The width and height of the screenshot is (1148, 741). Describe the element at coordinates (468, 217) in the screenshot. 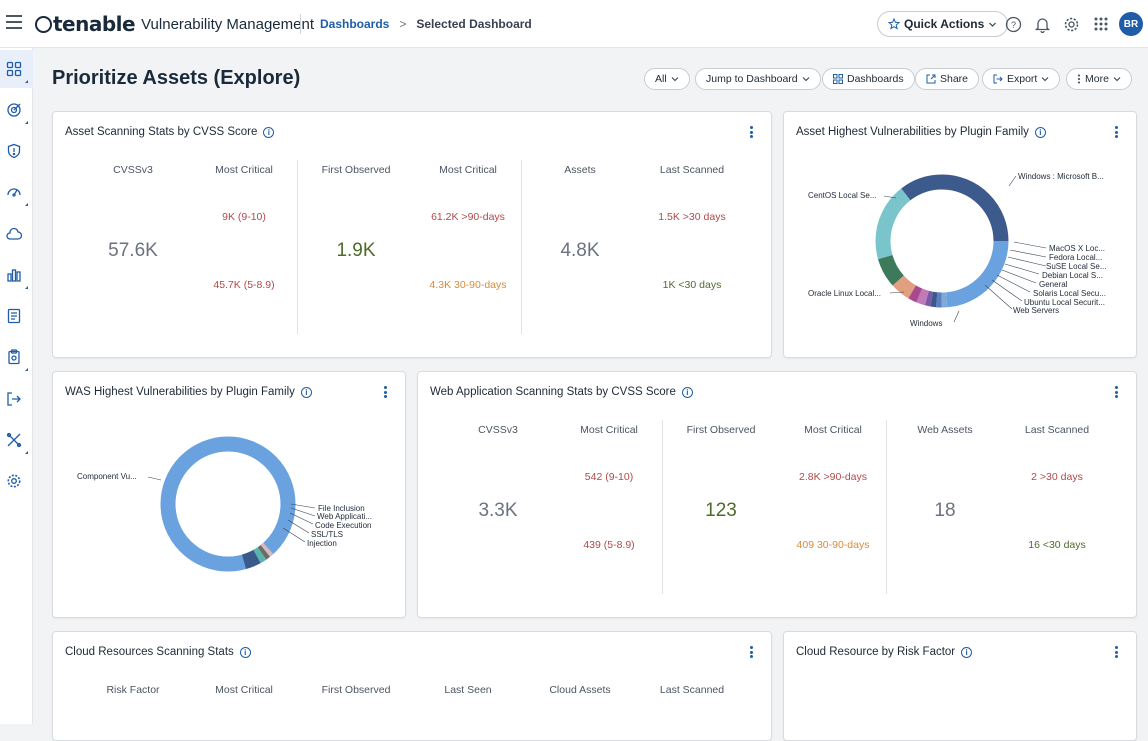

I see `stat-critical: 61.2K >90-days` at that location.